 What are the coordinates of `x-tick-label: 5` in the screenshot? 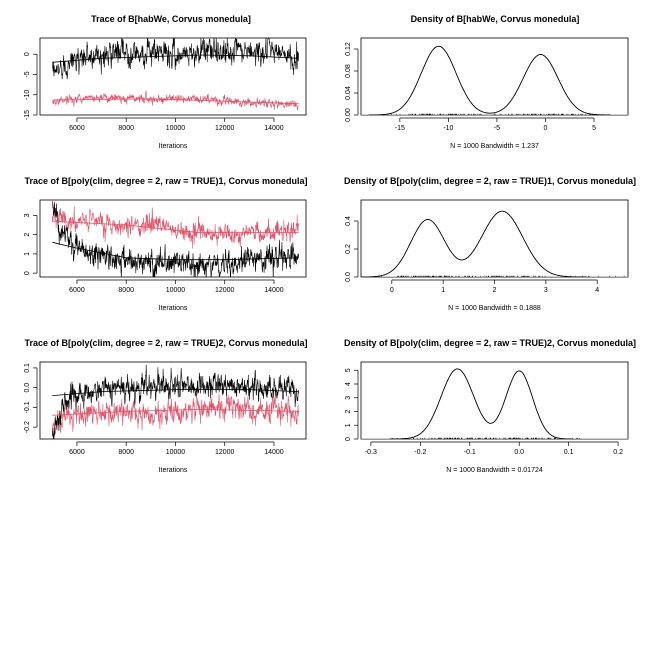 It's located at (594, 128).